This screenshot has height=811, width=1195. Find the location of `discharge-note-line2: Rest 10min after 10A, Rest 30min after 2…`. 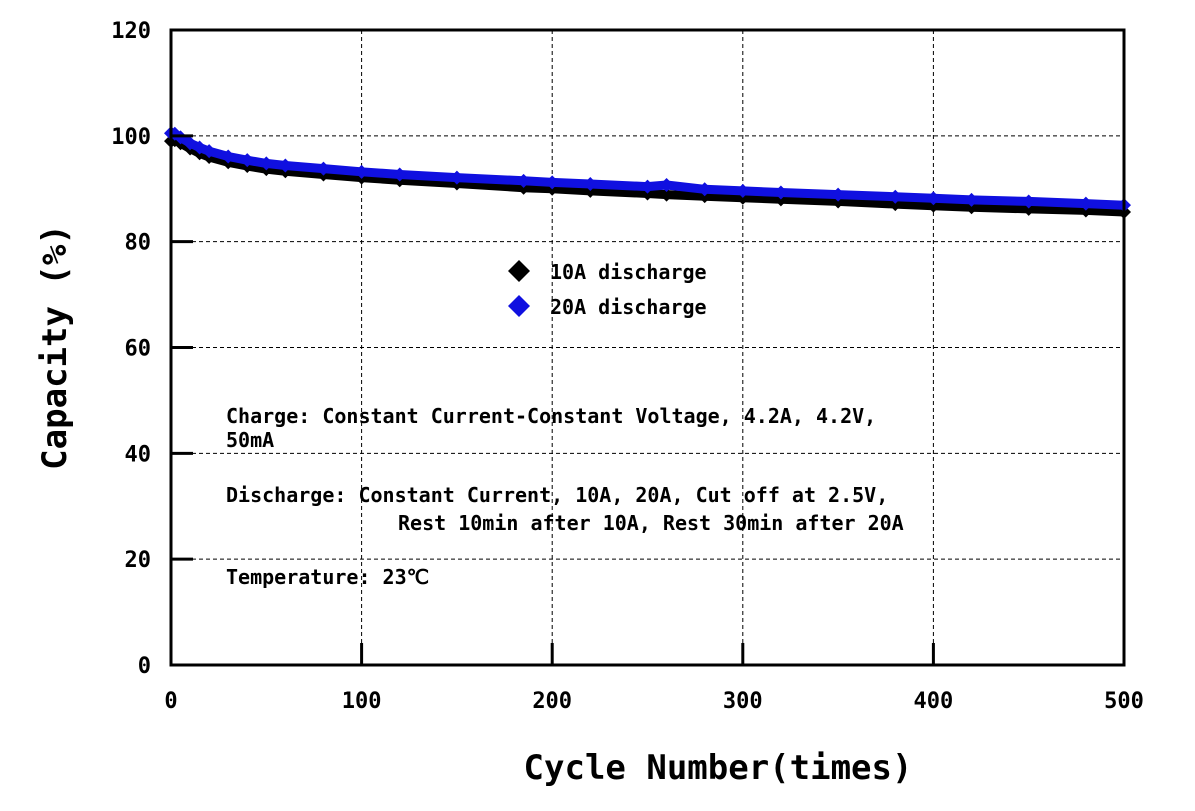

discharge-note-line2: Rest 10min after 10A, Rest 30min after 2… is located at coordinates (651, 523).